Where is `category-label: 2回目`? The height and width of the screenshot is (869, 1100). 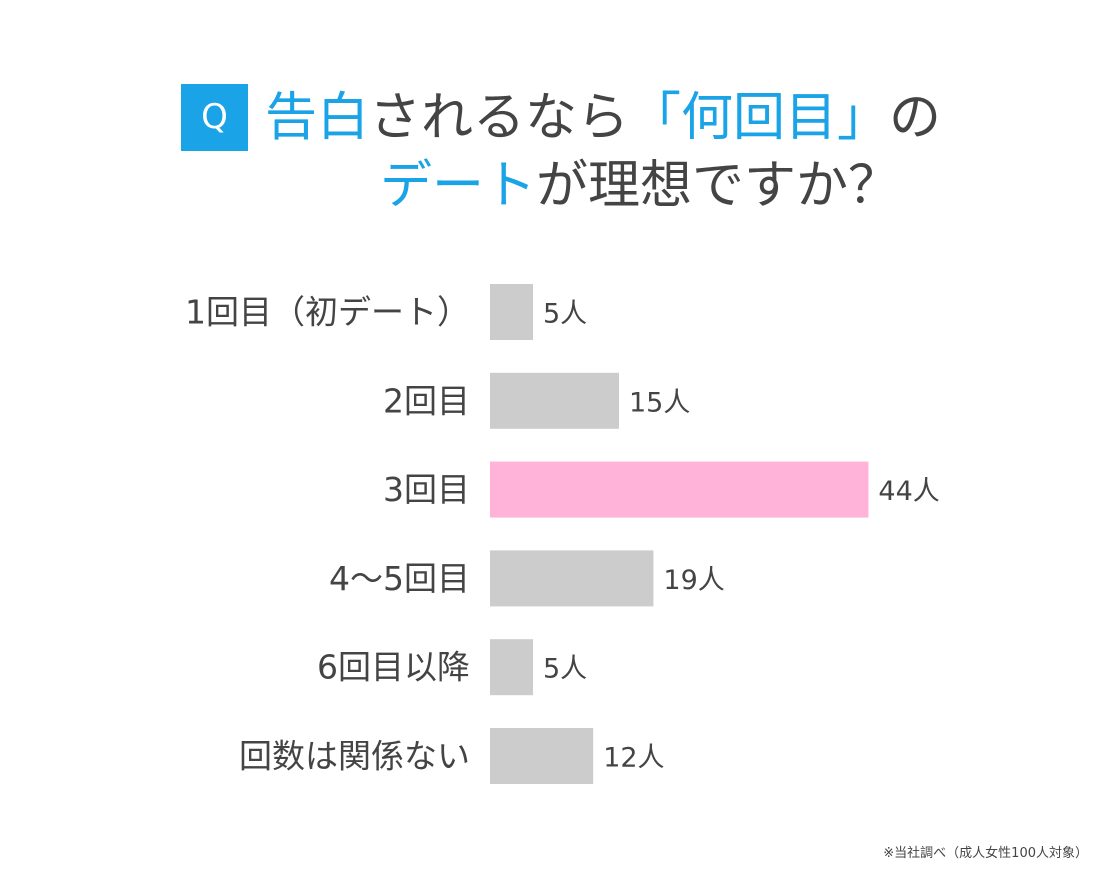
category-label: 2回目 is located at coordinates (426, 400).